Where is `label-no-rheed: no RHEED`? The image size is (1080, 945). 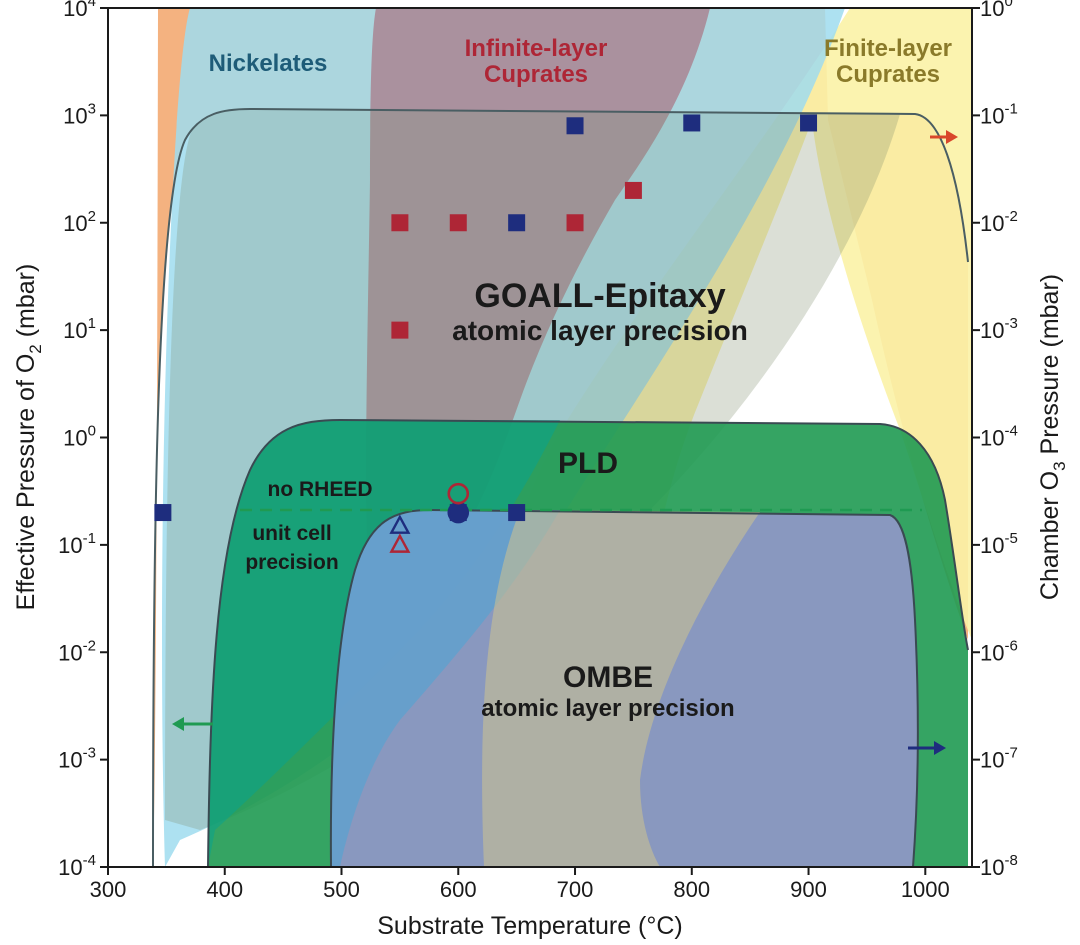
label-no-rheed: no RHEED is located at coordinates (320, 489).